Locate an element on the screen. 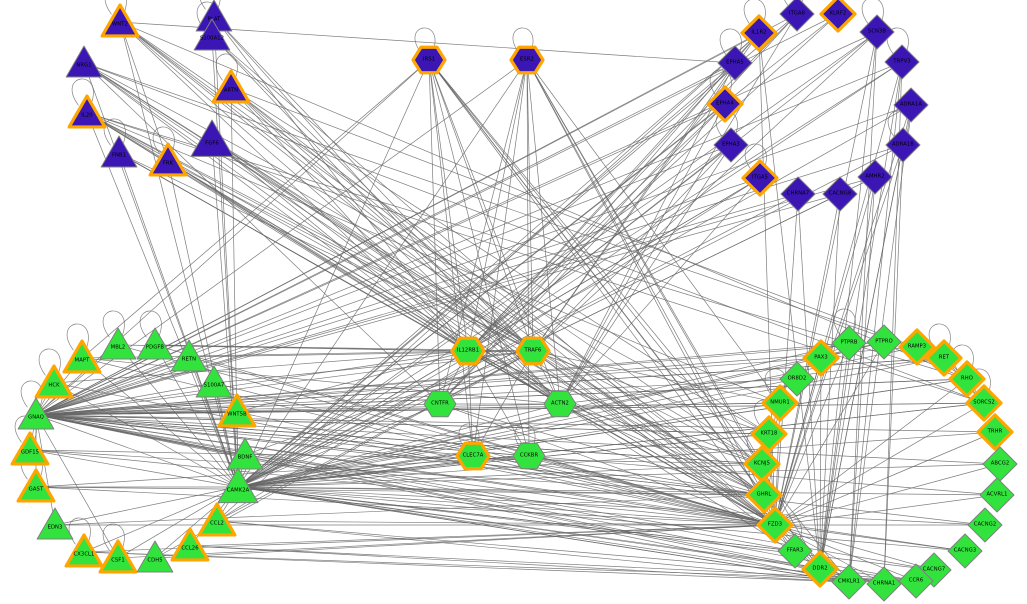 Image resolution: width=1027 pixels, height=604 pixels. graph-node-artn: ARTN is located at coordinates (231, 88).